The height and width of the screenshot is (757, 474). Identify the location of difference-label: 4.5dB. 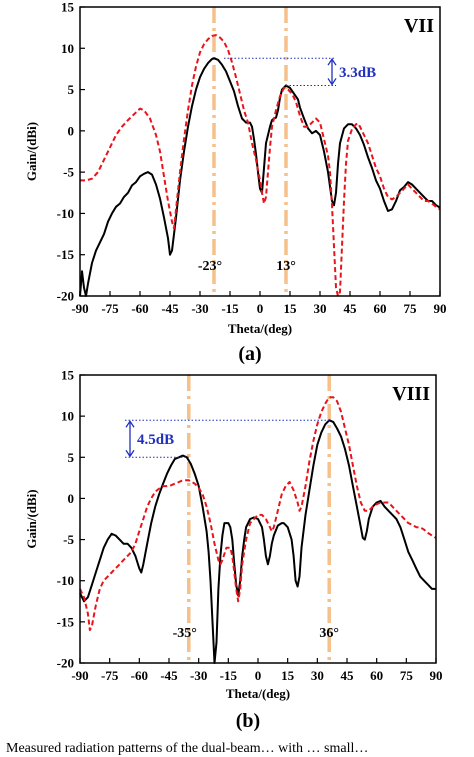
(155, 440).